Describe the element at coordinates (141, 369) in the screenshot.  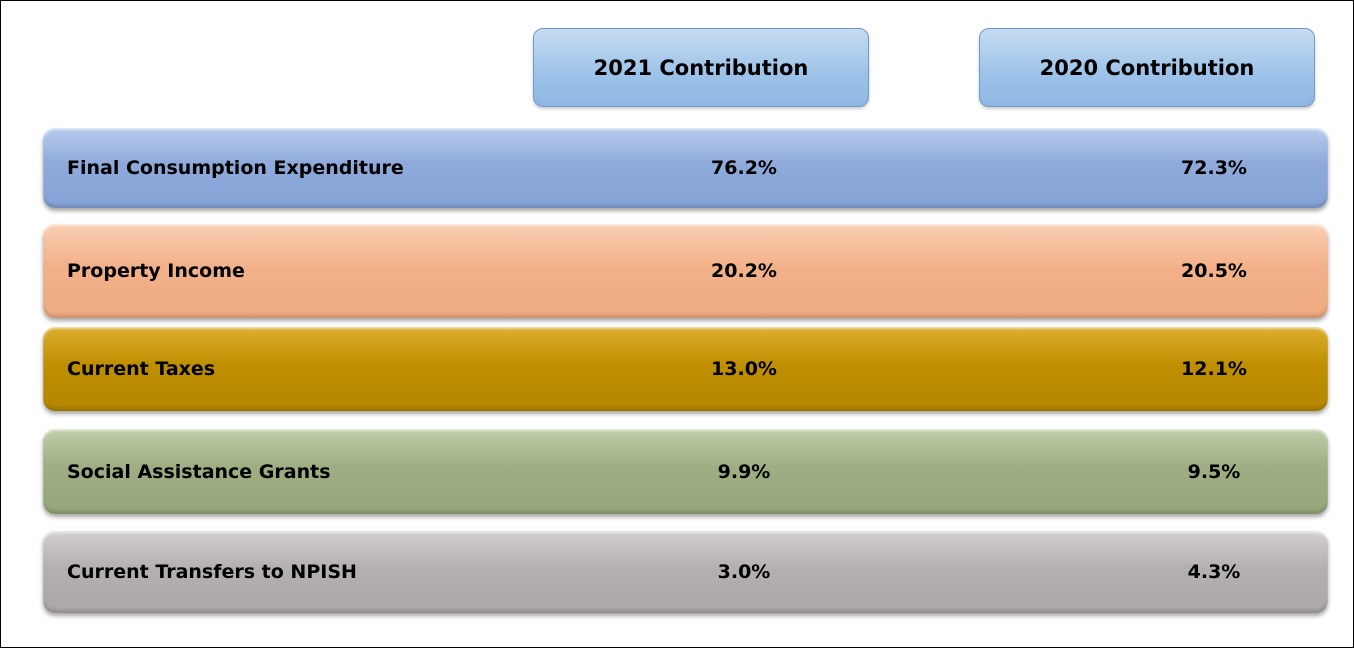
I see `row-label: Current Taxes` at that location.